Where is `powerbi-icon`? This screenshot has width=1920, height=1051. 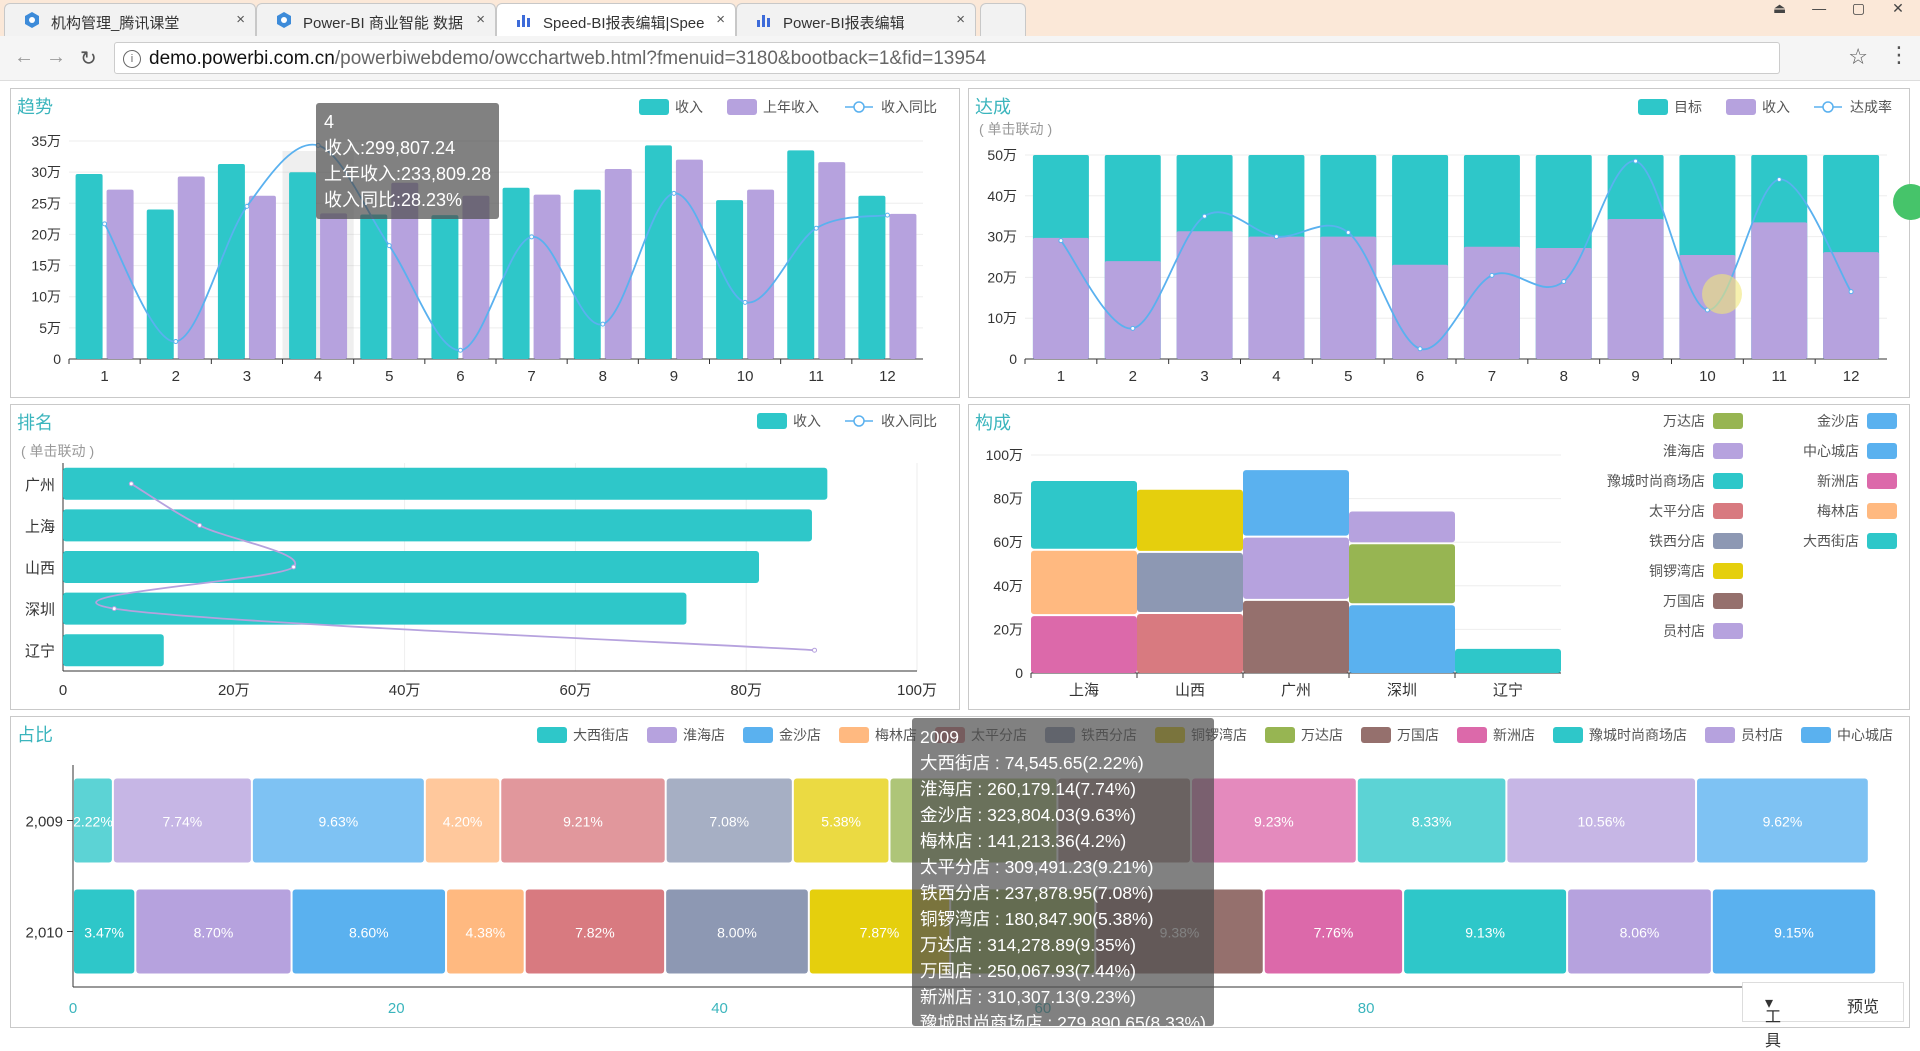
powerbi-icon is located at coordinates (284, 20).